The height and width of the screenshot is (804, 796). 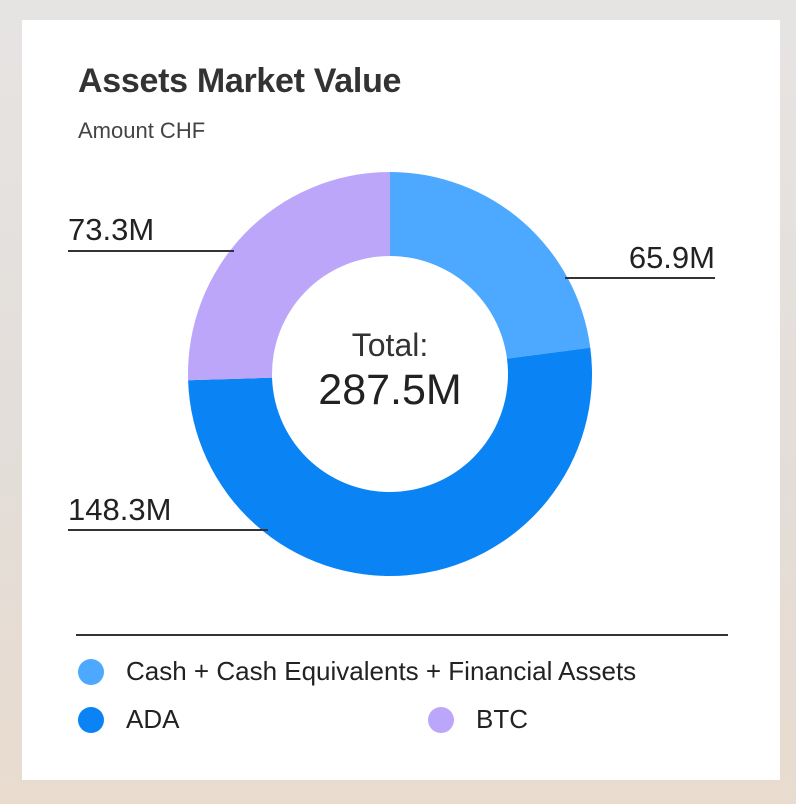 What do you see at coordinates (91, 671) in the screenshot?
I see `legend-swatch-cash` at bounding box center [91, 671].